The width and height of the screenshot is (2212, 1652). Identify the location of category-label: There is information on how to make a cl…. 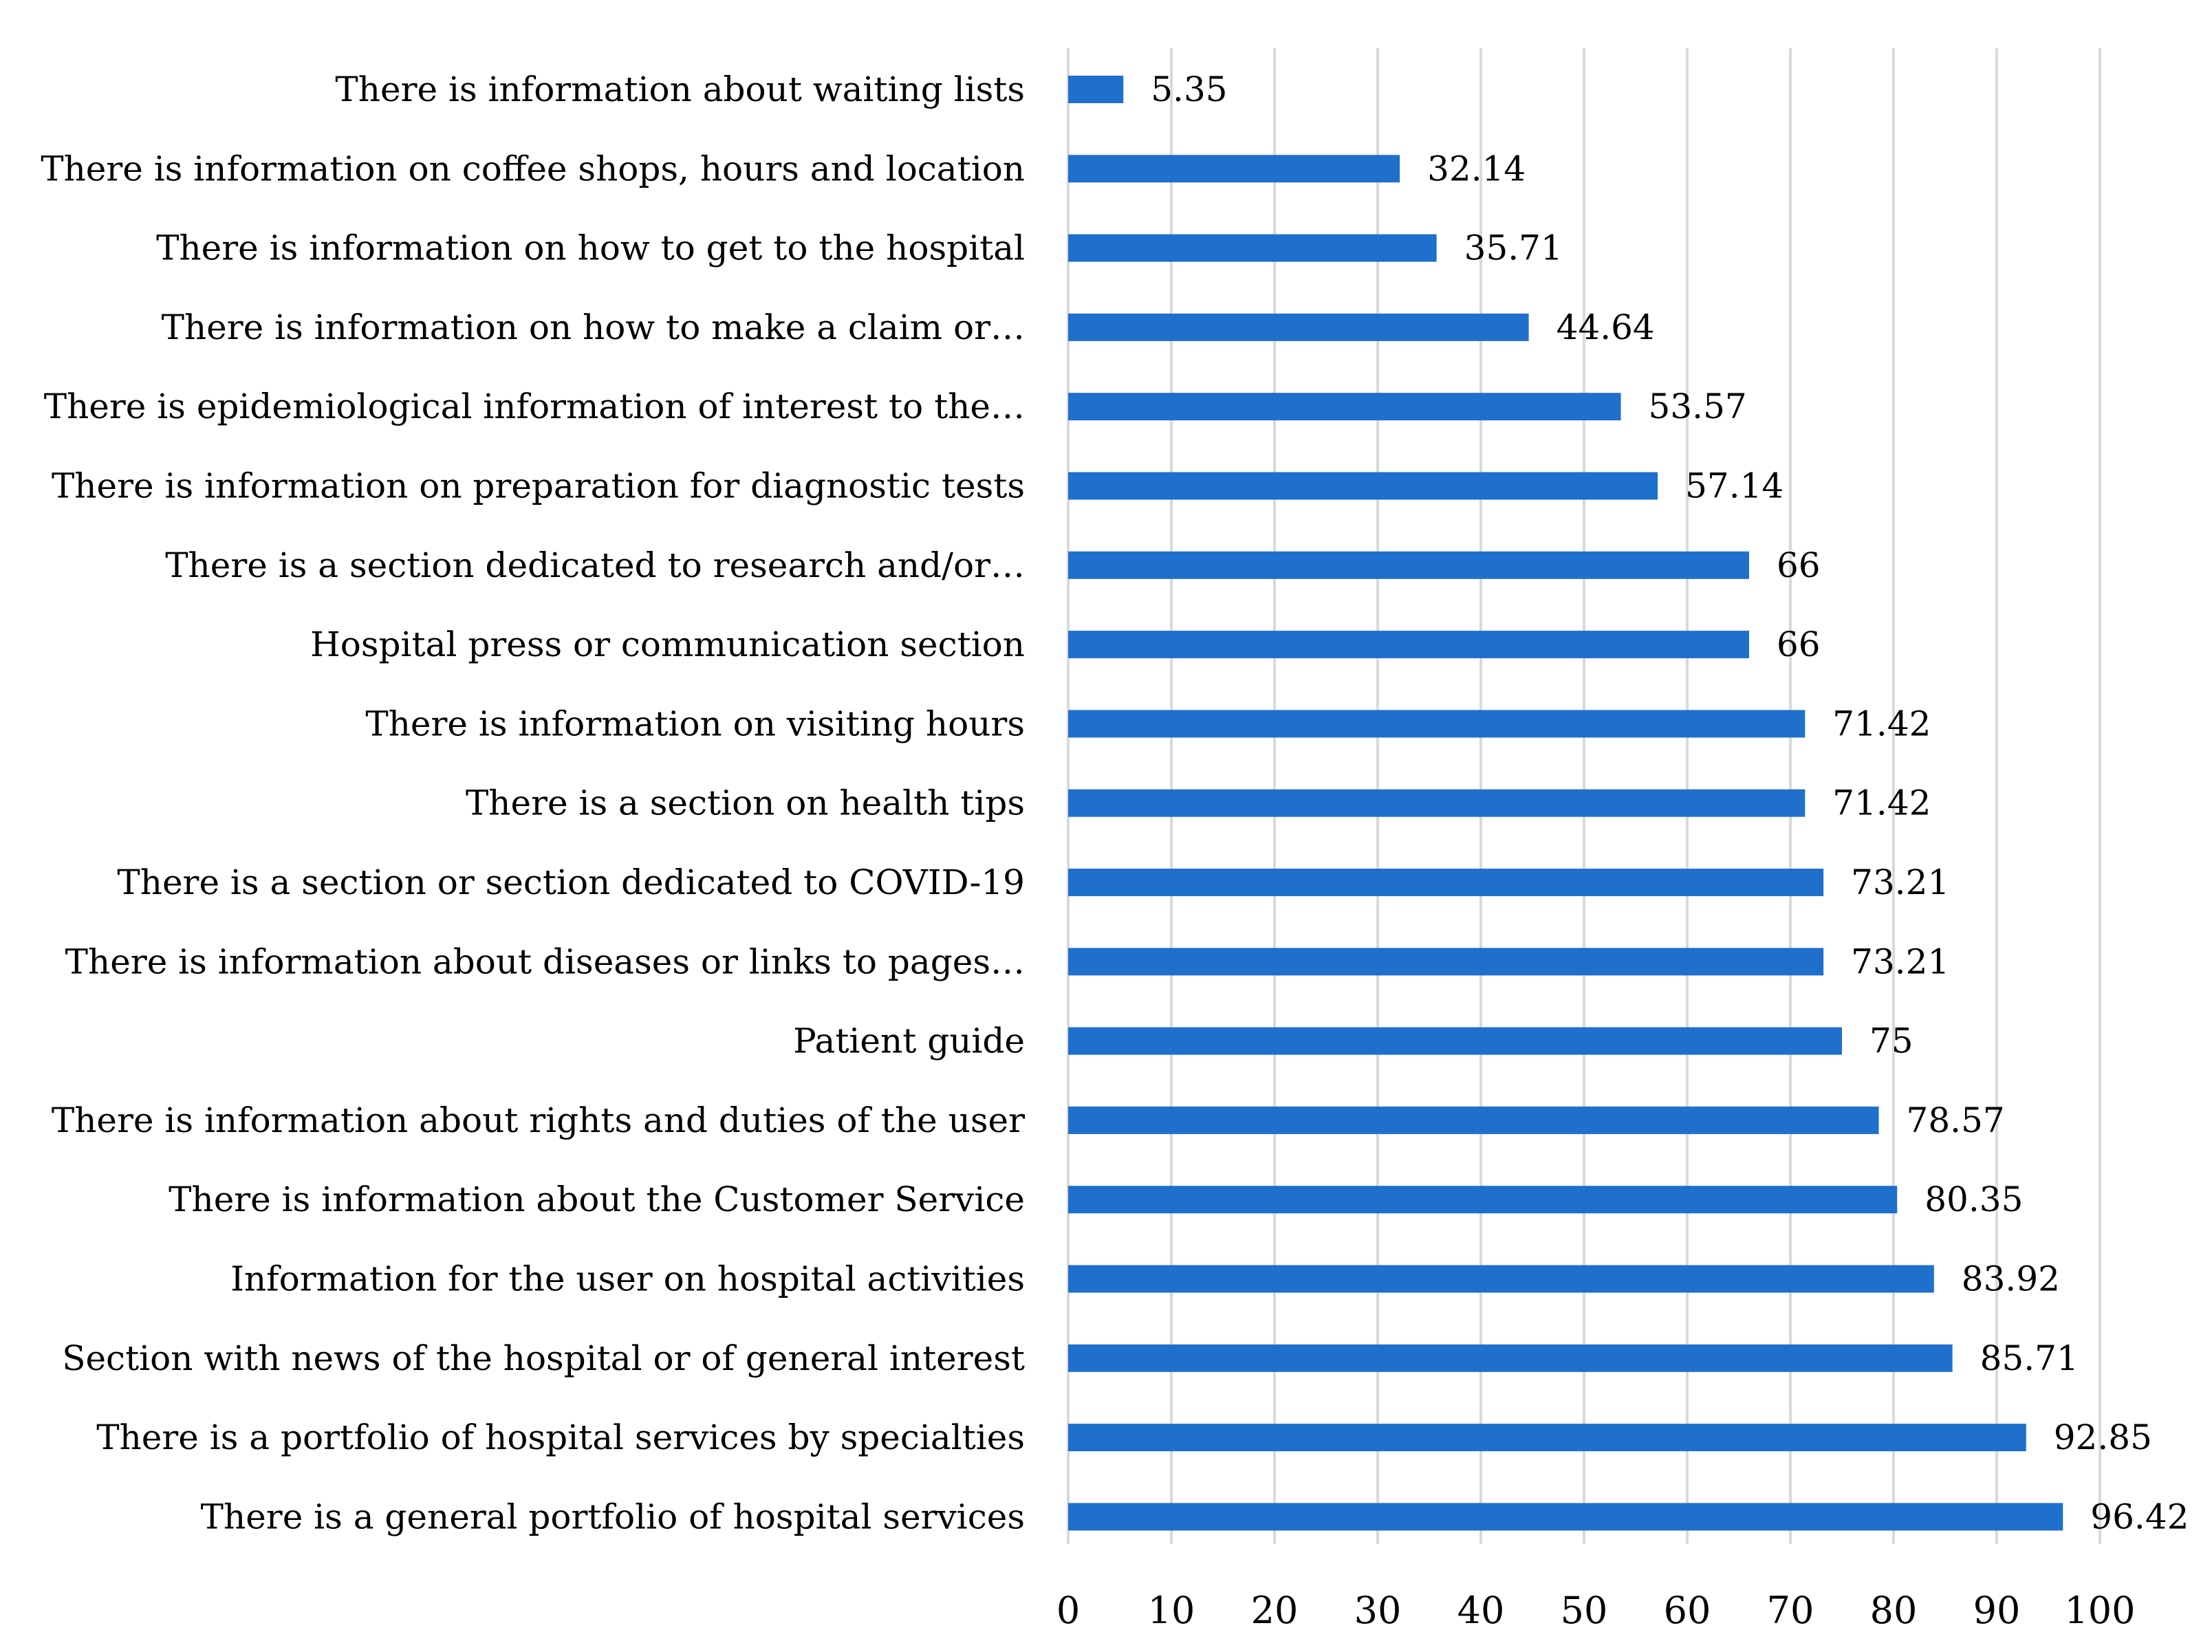
(593, 327).